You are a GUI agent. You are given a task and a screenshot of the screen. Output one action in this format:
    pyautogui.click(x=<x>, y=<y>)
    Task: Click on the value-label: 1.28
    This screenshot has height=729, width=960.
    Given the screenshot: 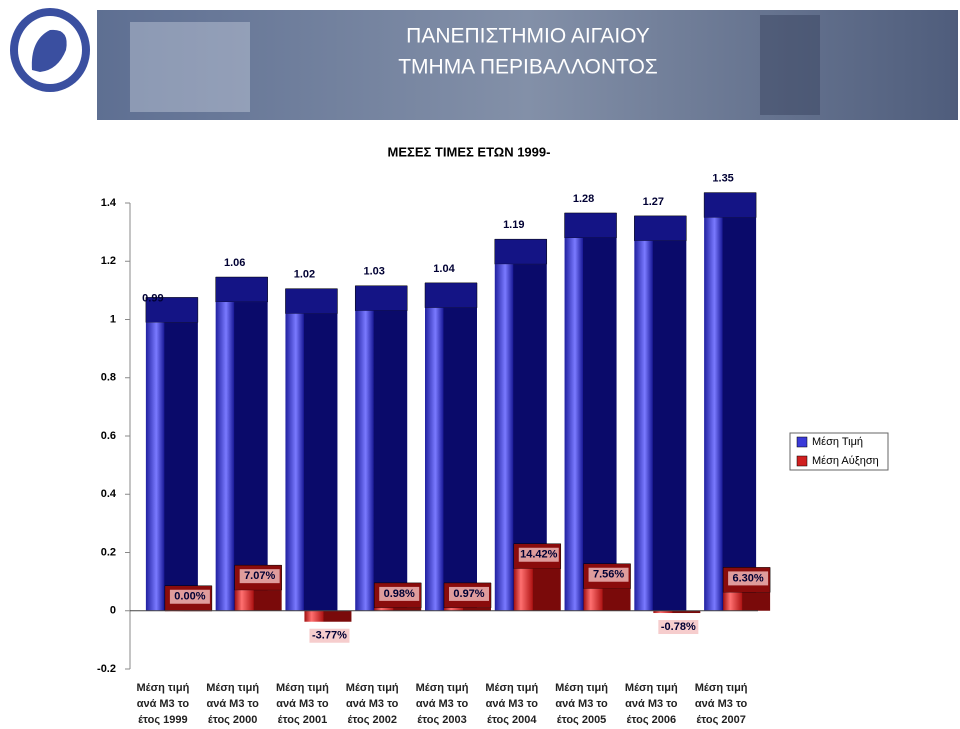 What is the action you would take?
    pyautogui.click(x=583, y=199)
    